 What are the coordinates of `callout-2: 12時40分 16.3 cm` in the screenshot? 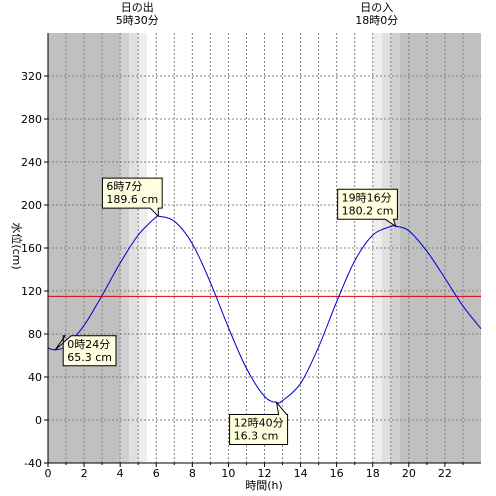 It's located at (259, 422).